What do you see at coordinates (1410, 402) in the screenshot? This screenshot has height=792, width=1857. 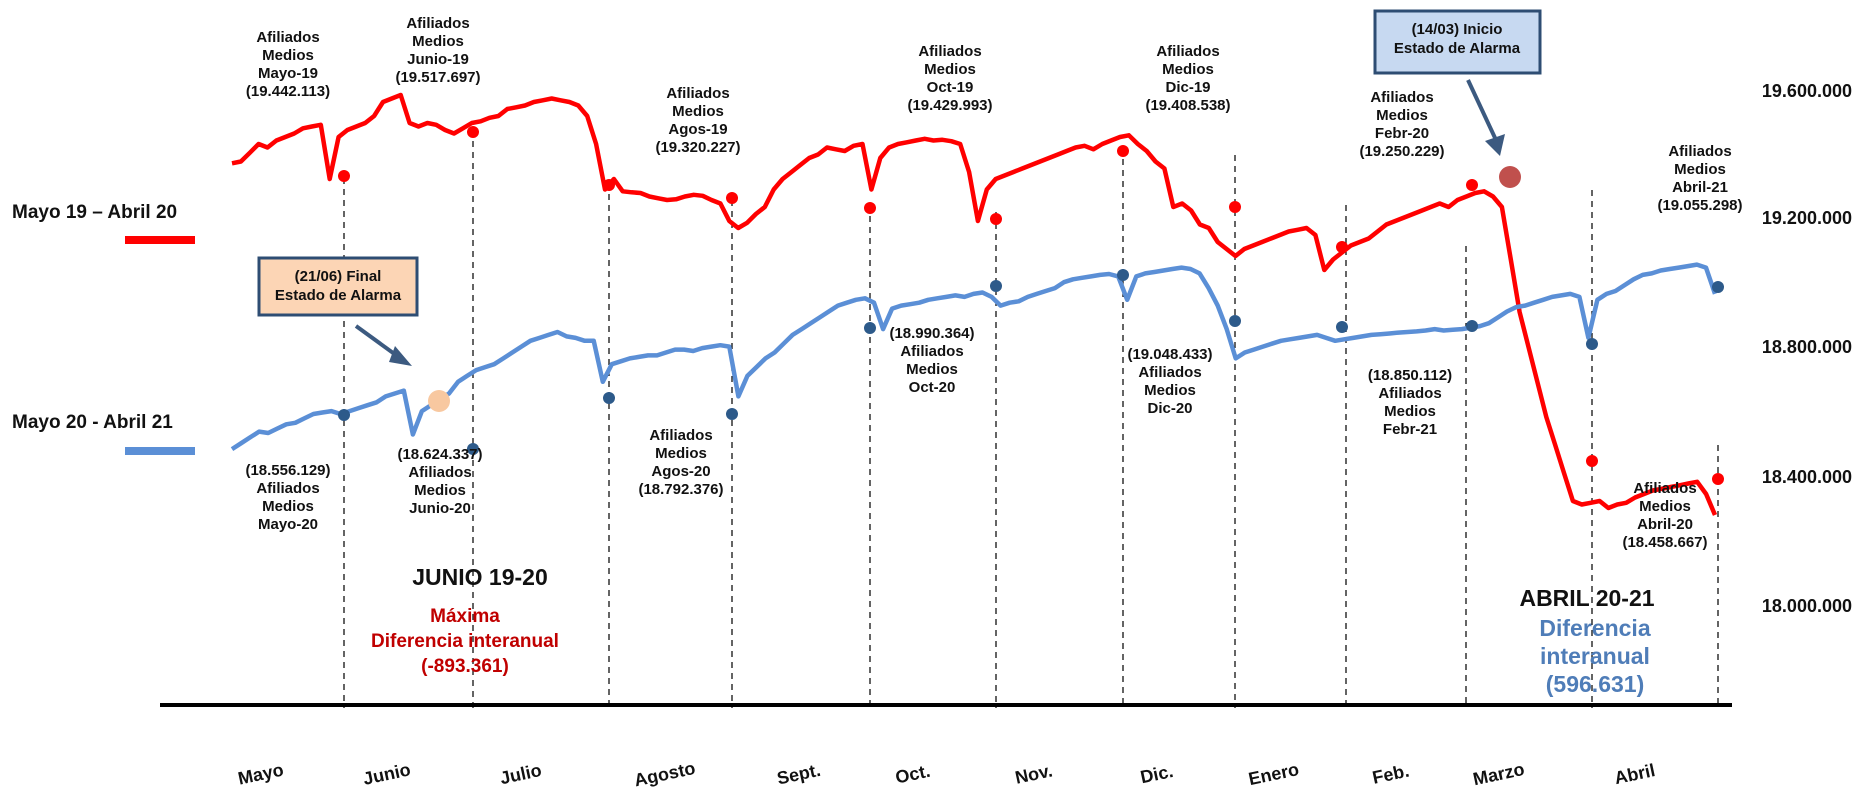 I see `blue-series-annotation: (18.850.112) Afiliados Medios Febr-21` at bounding box center [1410, 402].